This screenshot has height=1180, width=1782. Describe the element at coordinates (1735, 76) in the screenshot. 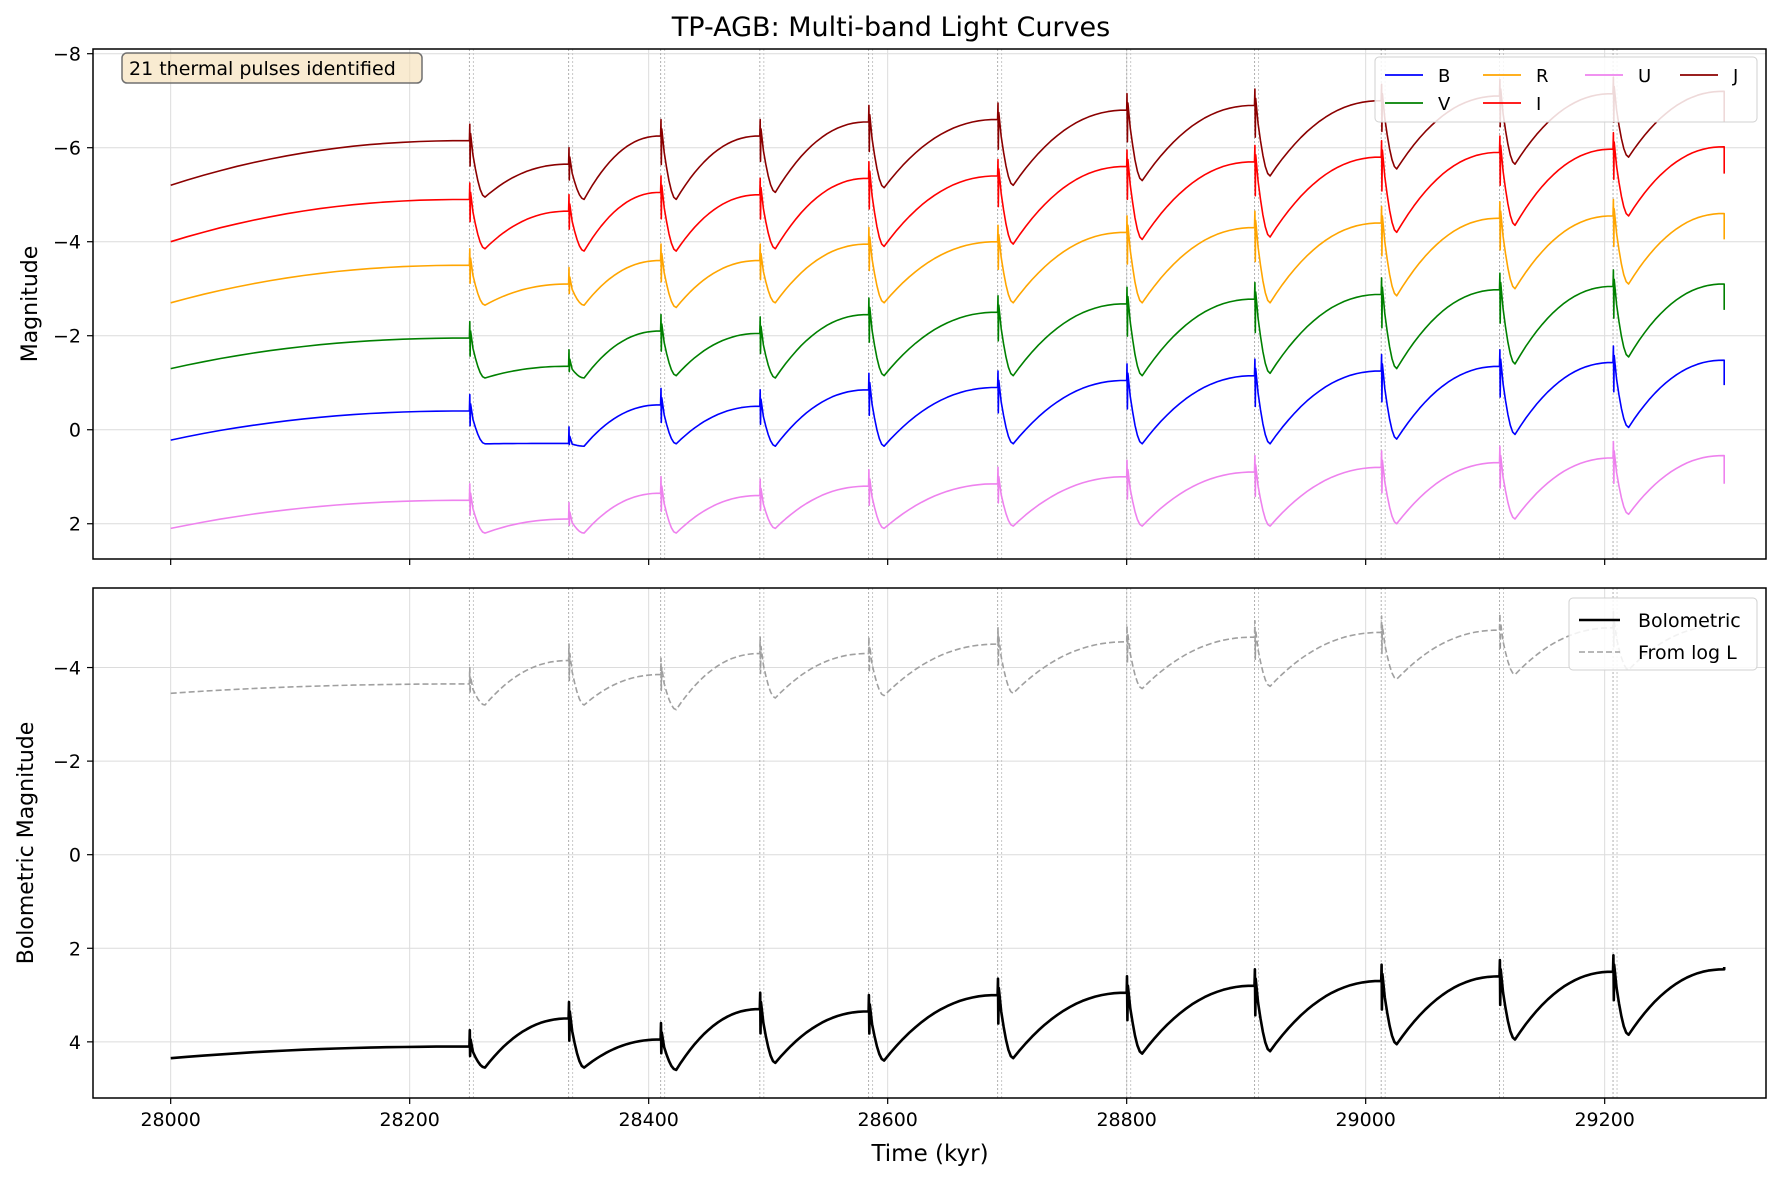

I see `legend-label: J` at that location.